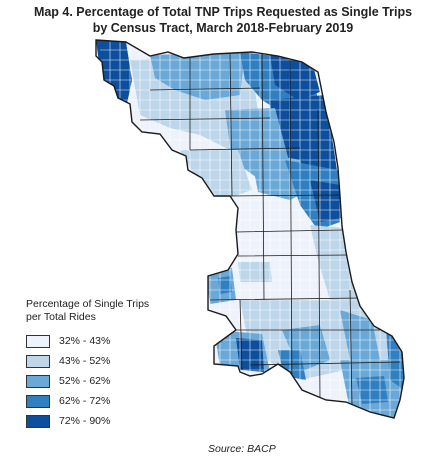 This screenshot has height=457, width=446. I want to click on region-midway-area, so click(255, 272).